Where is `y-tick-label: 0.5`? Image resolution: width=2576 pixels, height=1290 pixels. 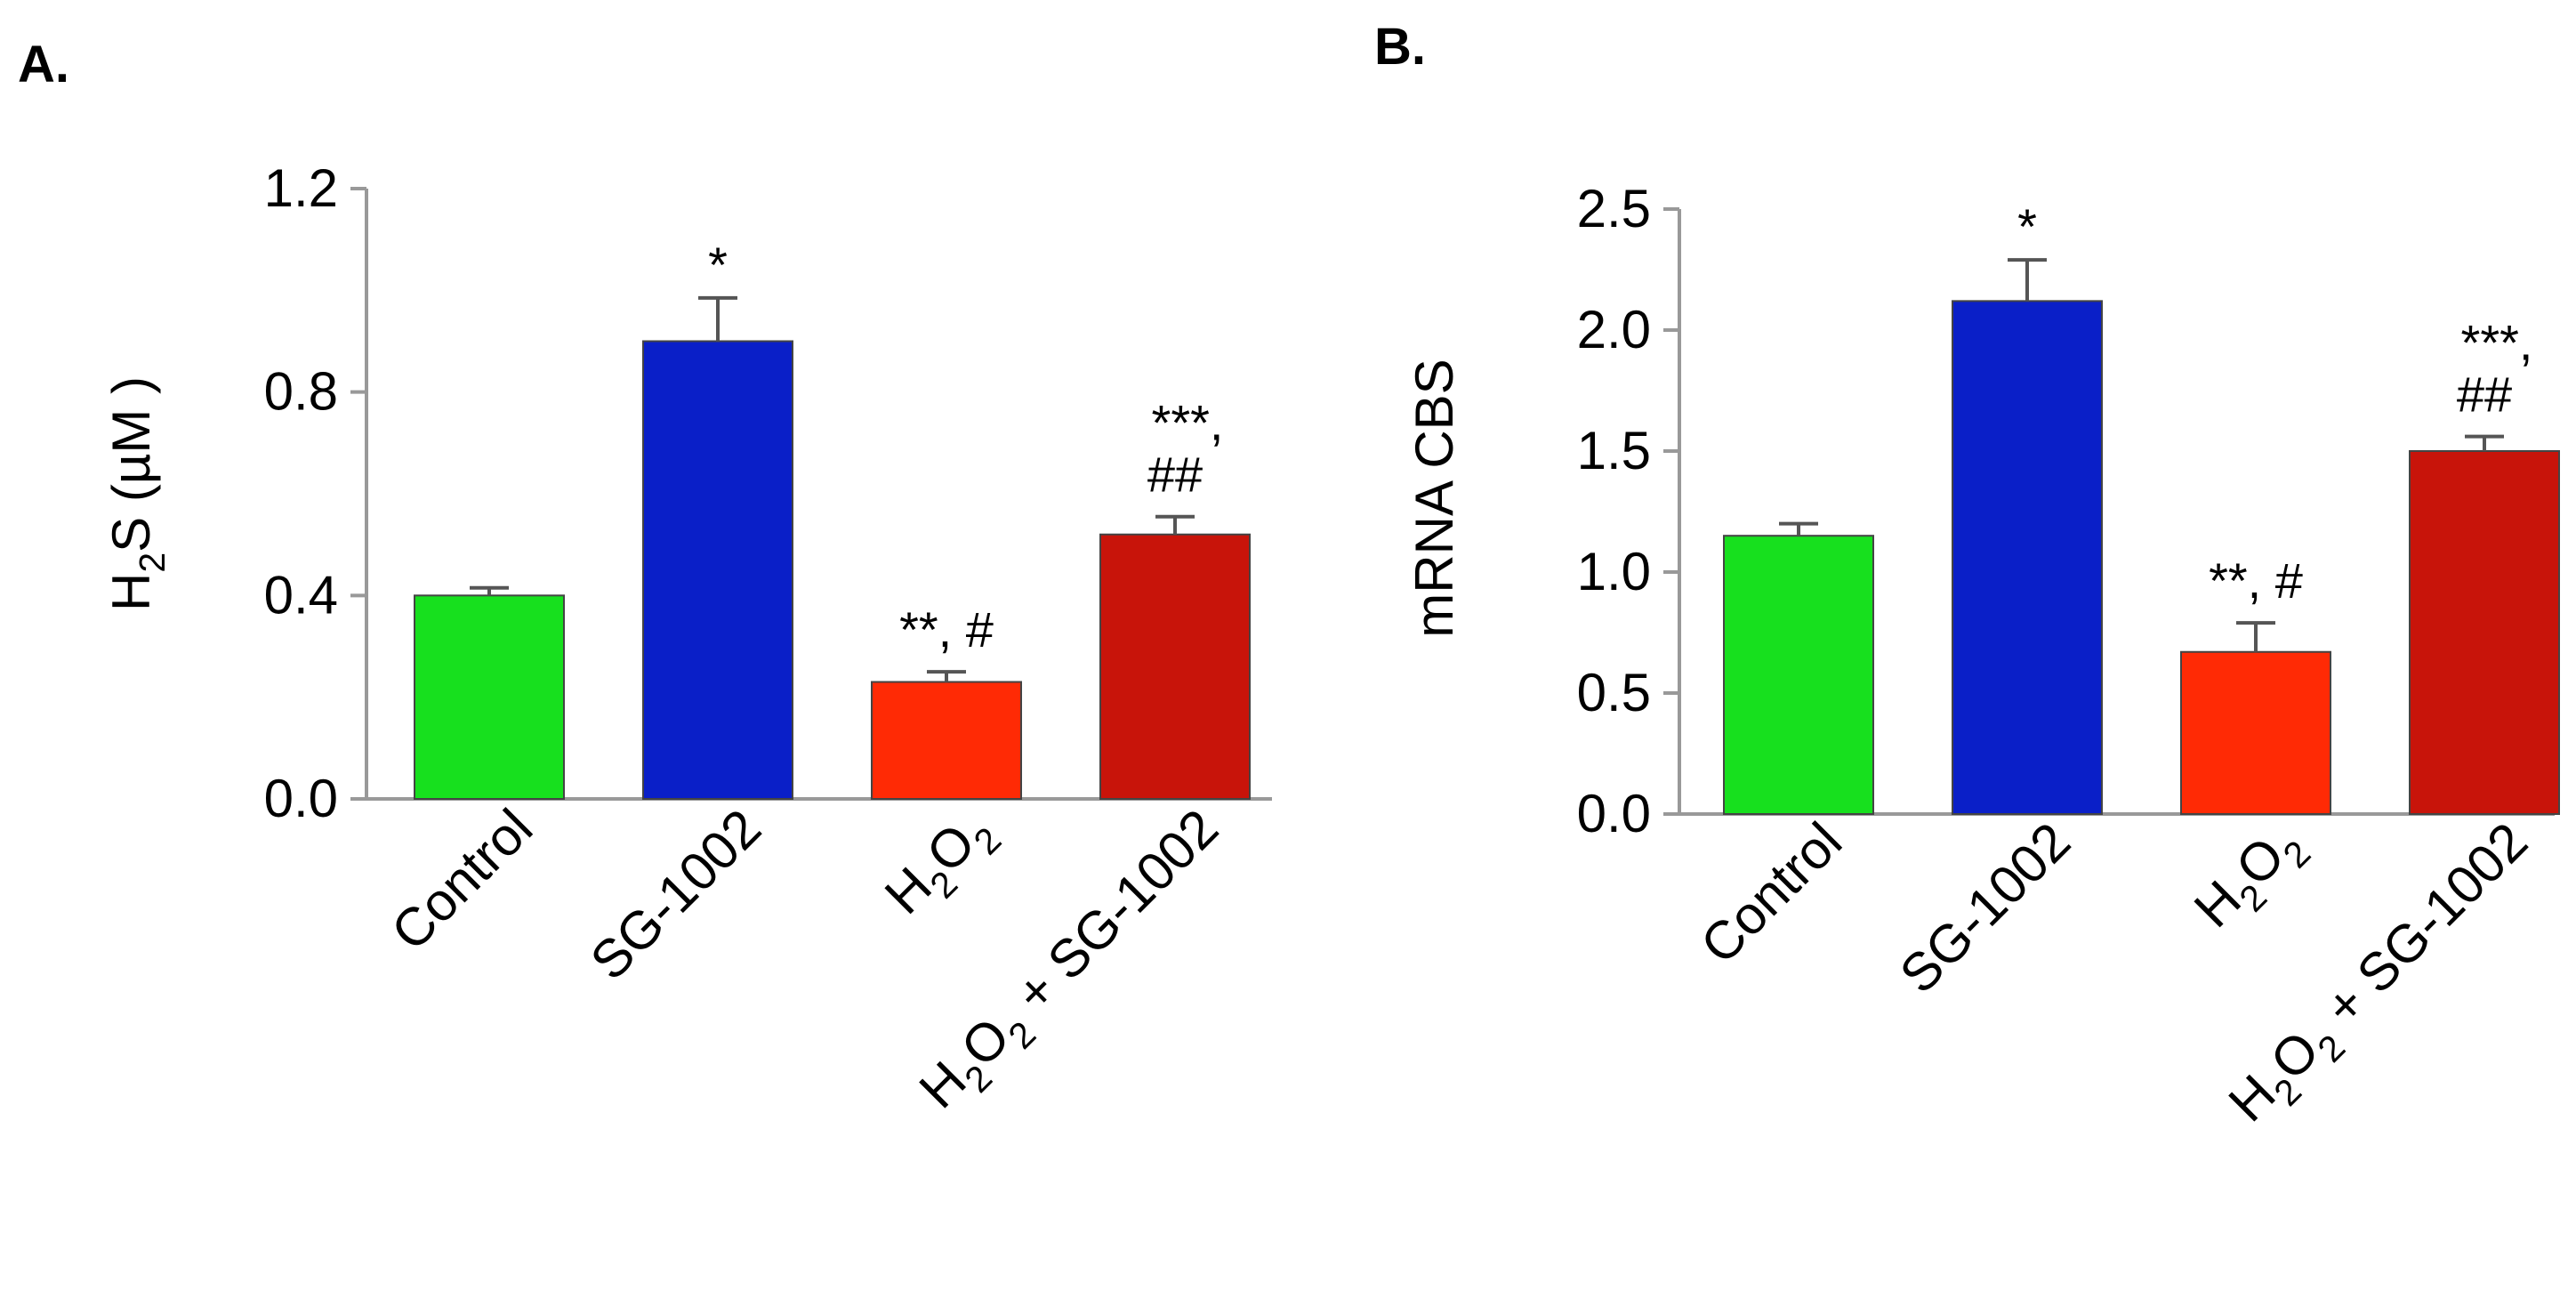 y-tick-label: 0.5 is located at coordinates (1614, 692).